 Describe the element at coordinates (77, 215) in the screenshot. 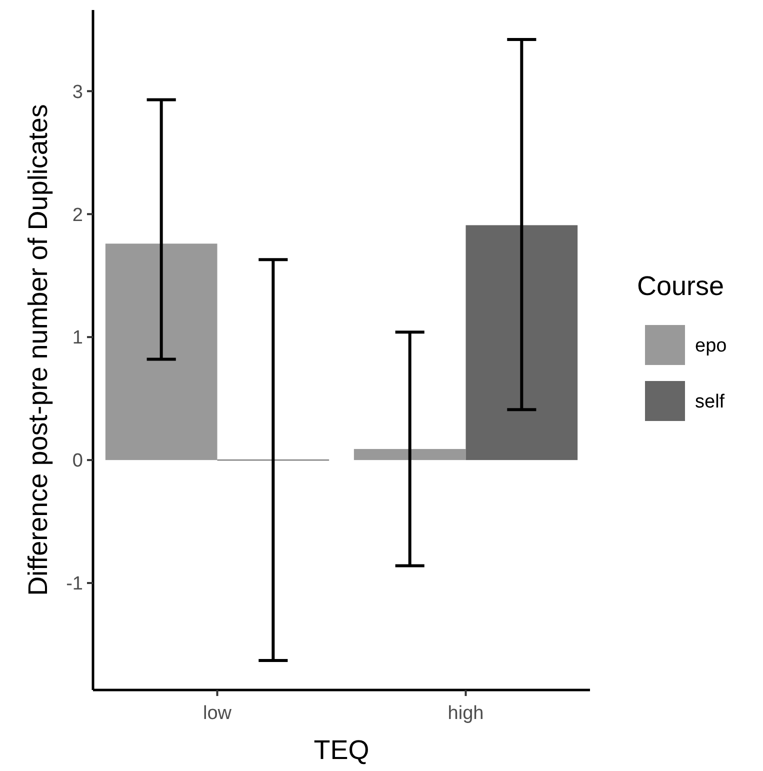

I see `y-tick-label: 2` at that location.